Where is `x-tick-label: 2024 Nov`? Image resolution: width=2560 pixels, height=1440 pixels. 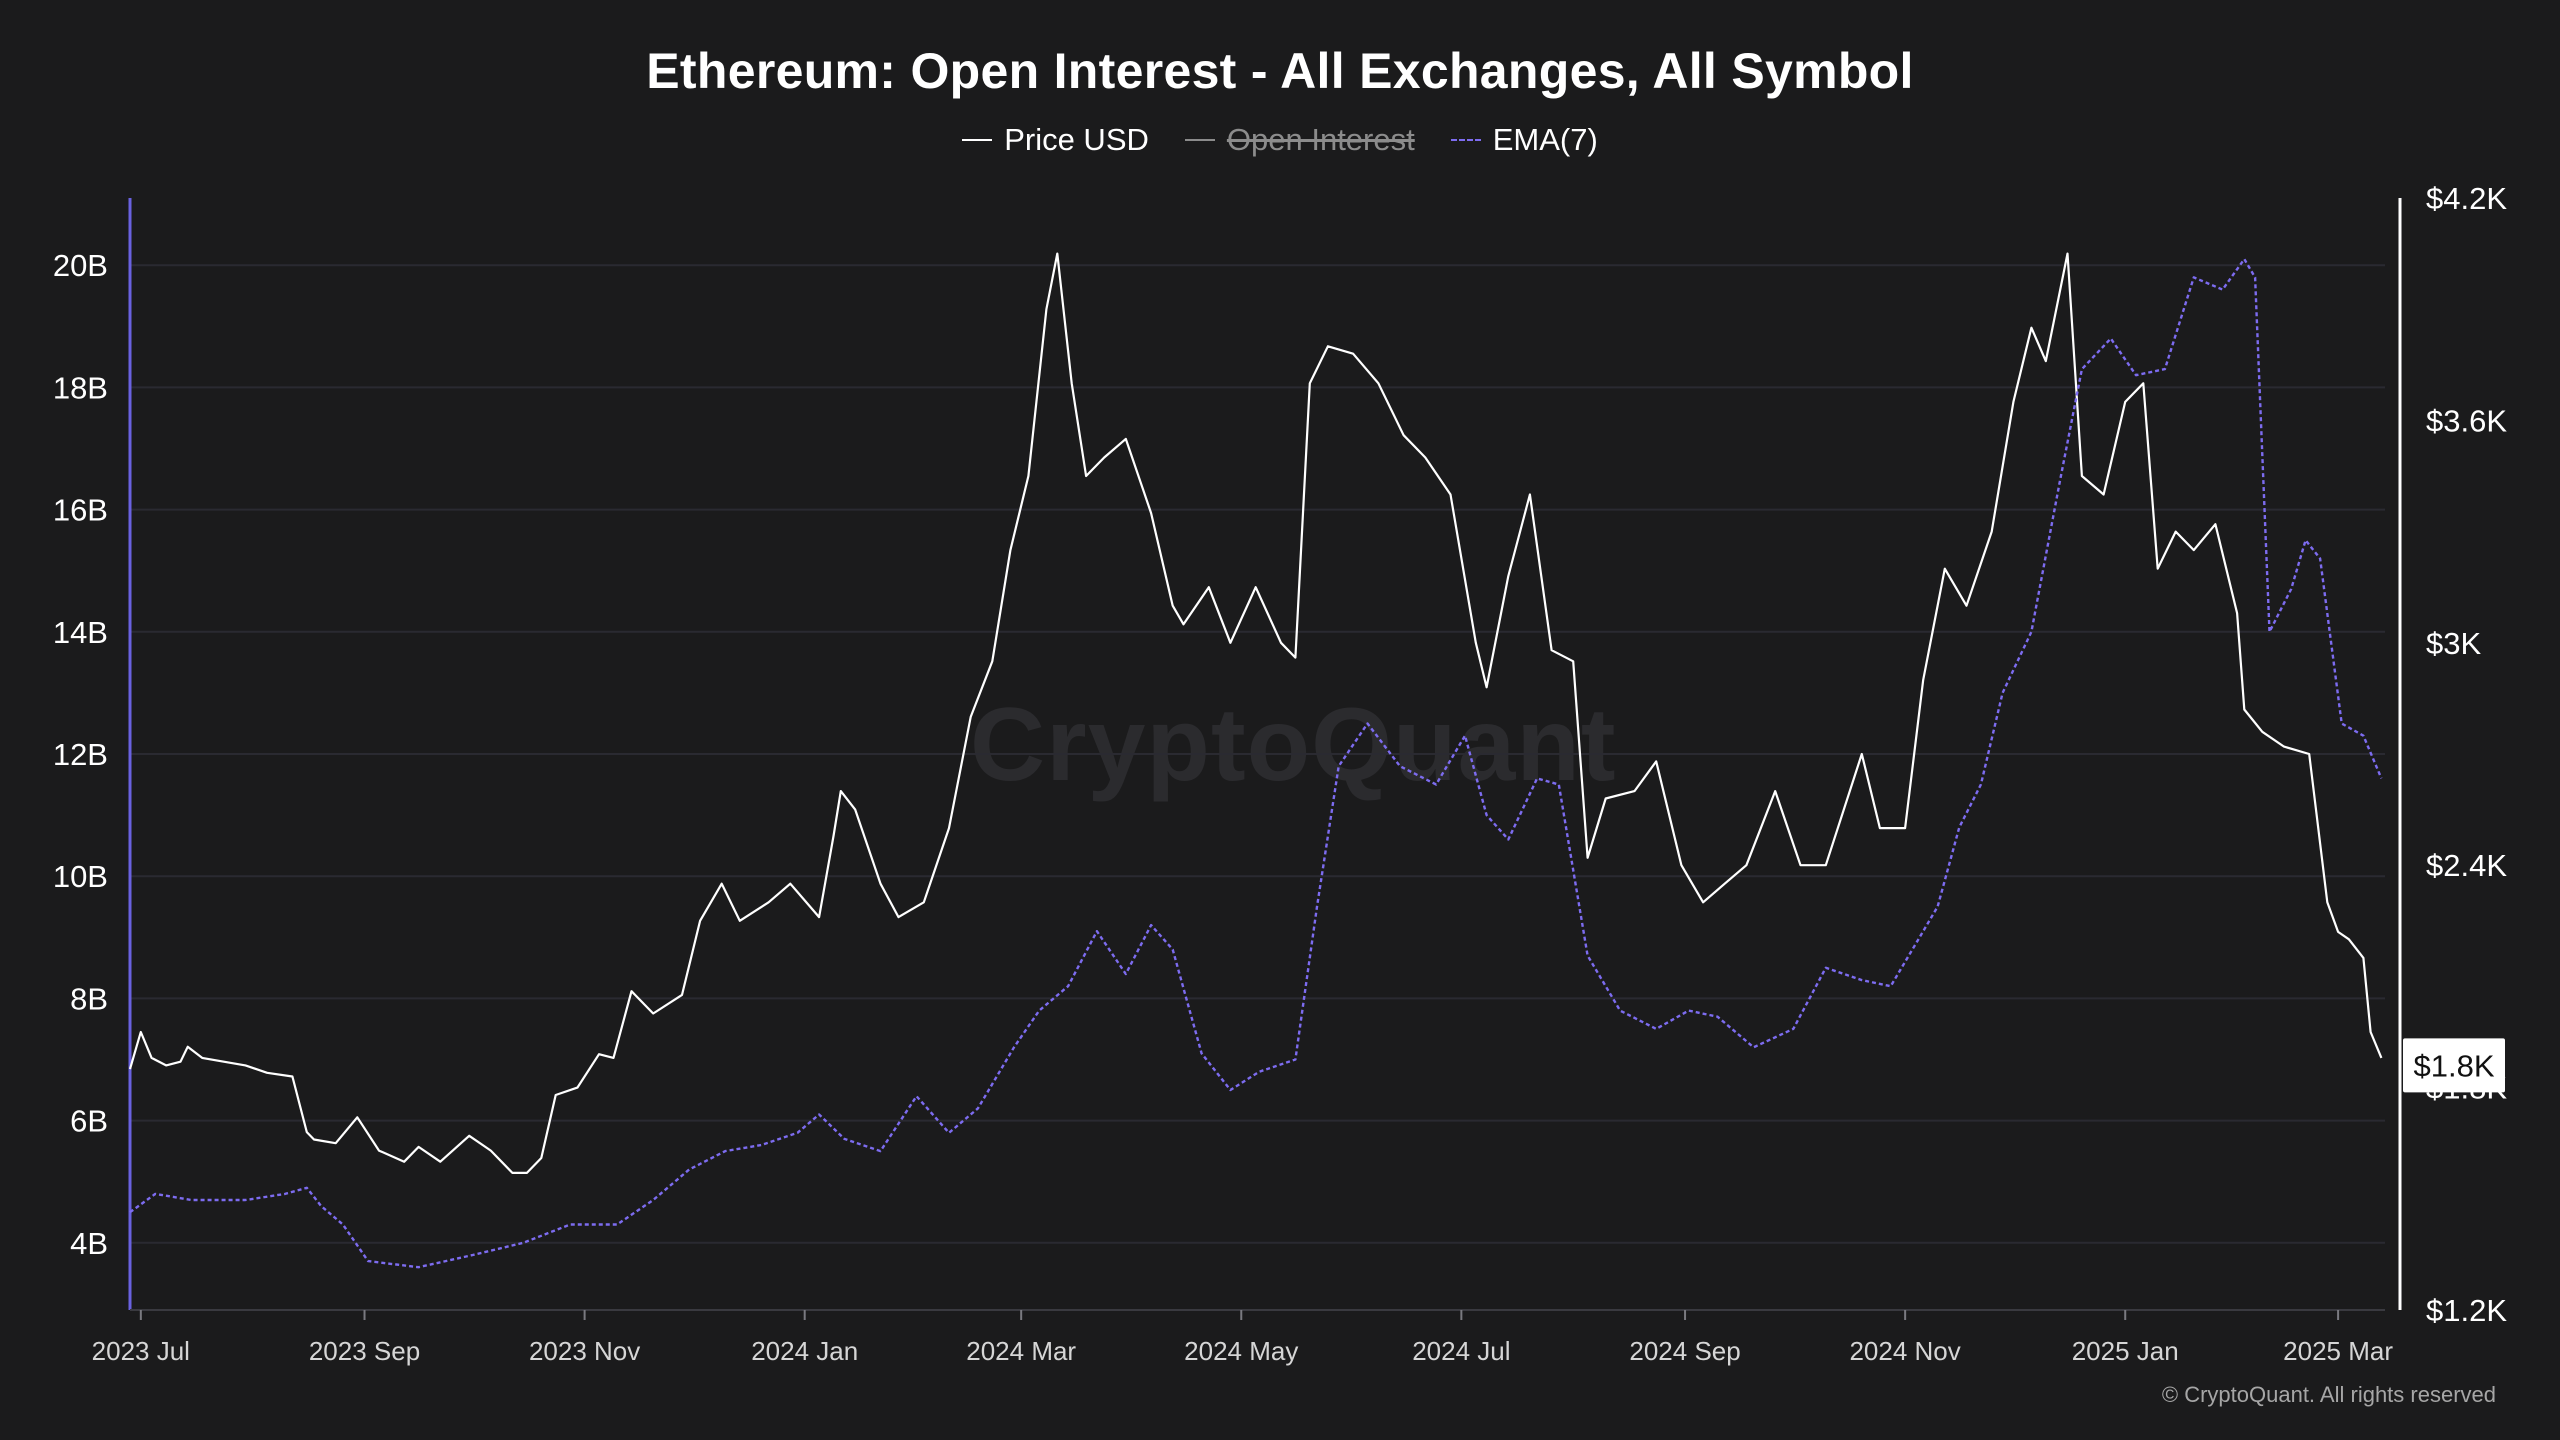
x-tick-label: 2024 Nov is located at coordinates (1904, 1351).